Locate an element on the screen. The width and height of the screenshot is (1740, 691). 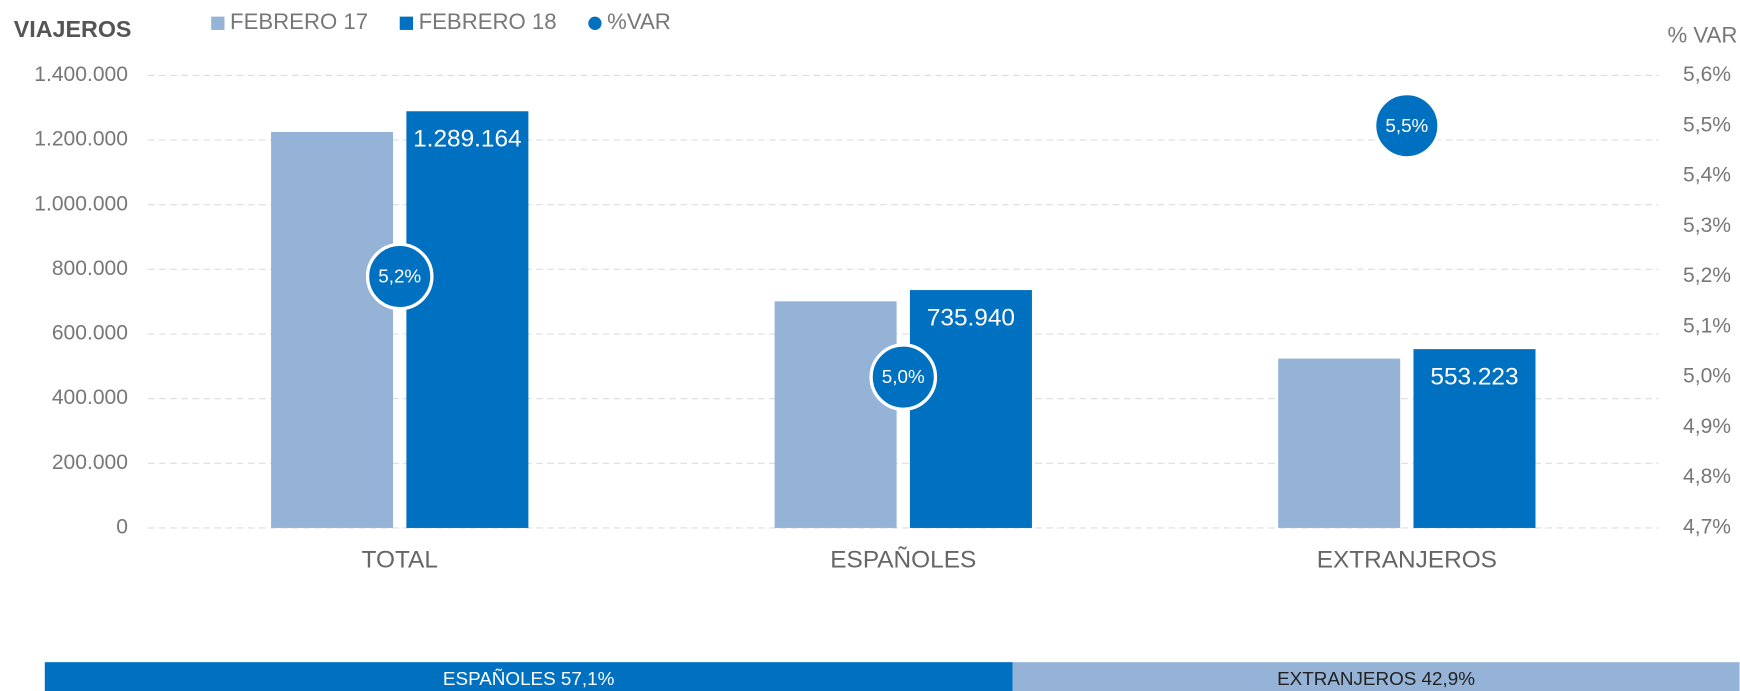
x-tick-label: TOTAL is located at coordinates (400, 560).